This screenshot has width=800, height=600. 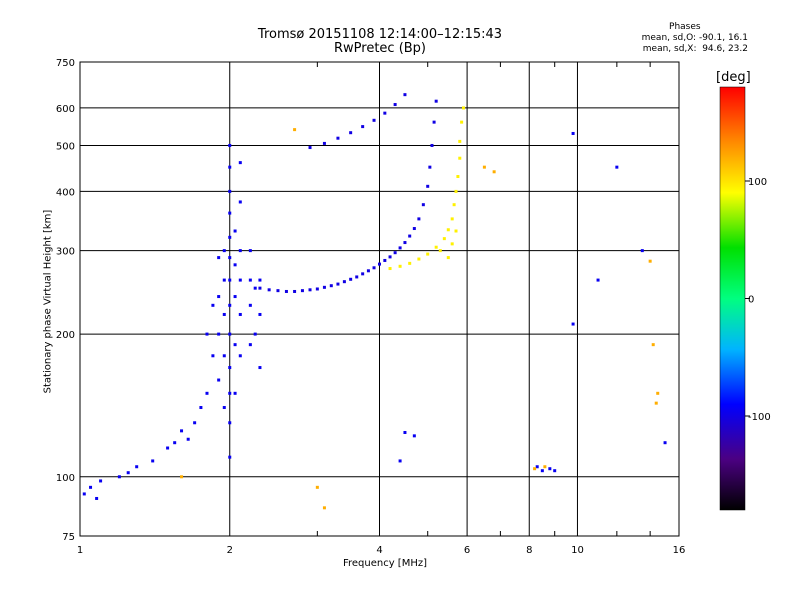 What do you see at coordinates (80, 550) in the screenshot?
I see `x-tick-label: 1` at bounding box center [80, 550].